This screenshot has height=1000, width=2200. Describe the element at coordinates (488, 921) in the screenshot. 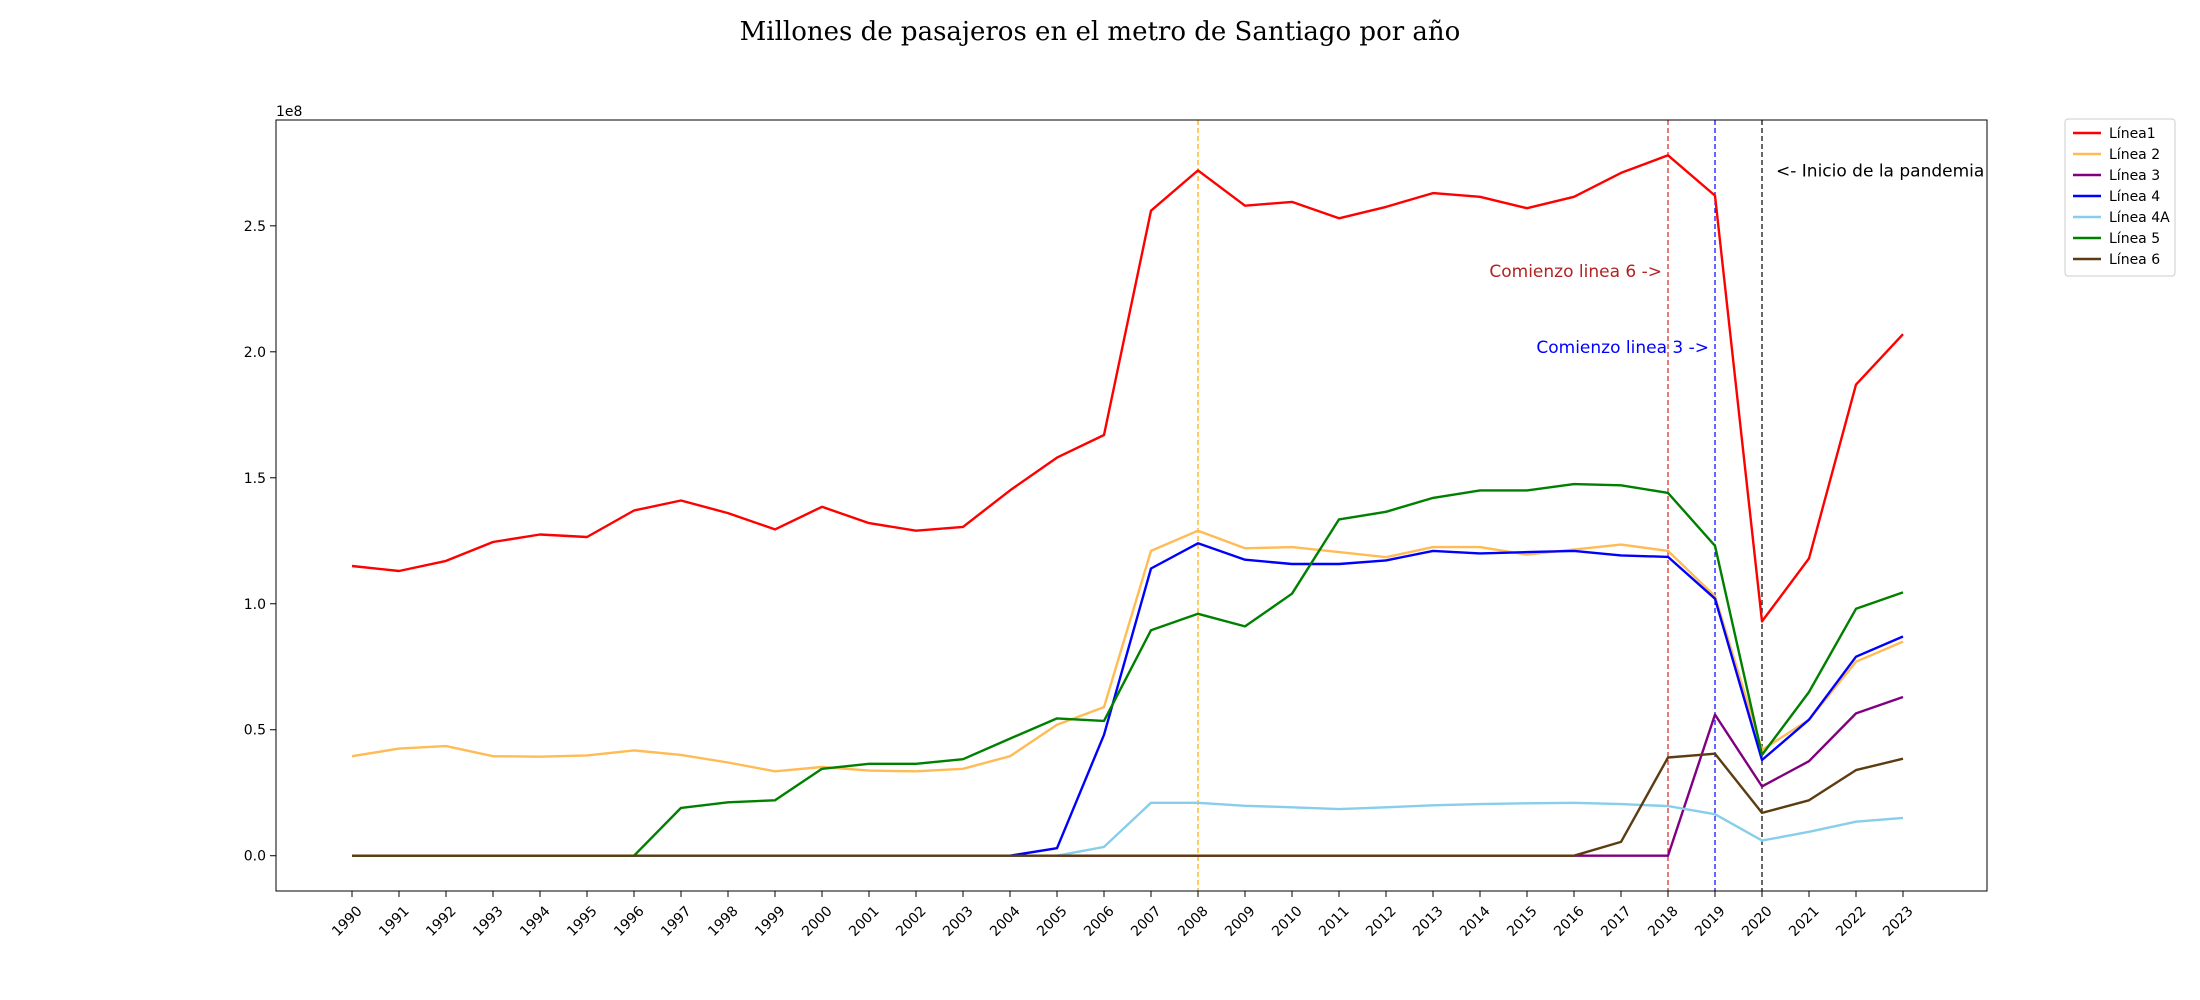

I see `x-tick-label: 1993` at that location.